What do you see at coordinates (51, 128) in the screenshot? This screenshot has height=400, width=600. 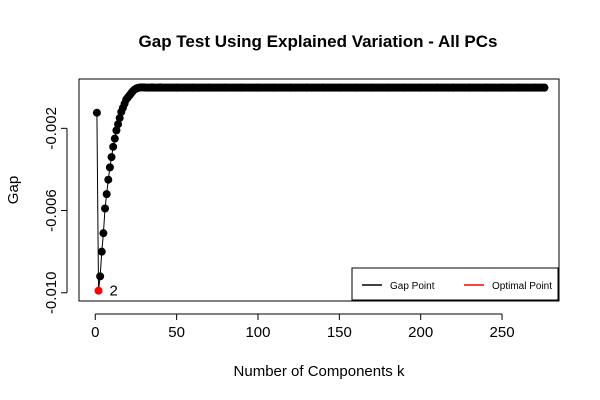 I see `y-tick-label: -0.002` at bounding box center [51, 128].